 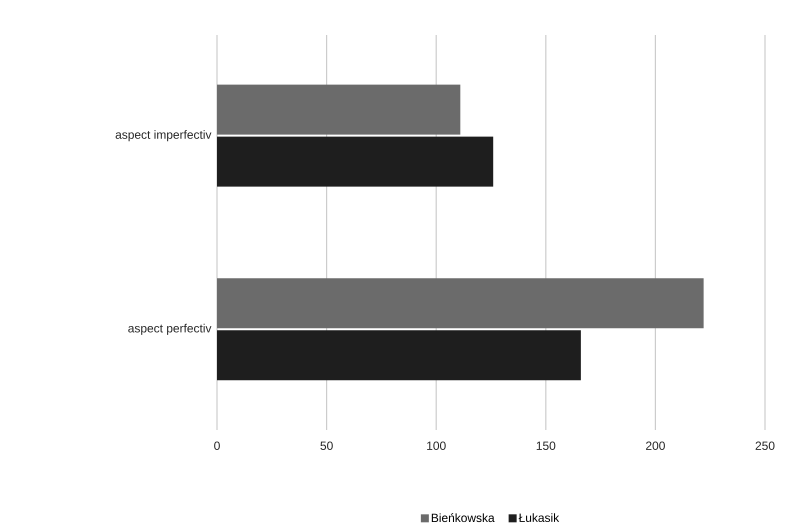 What do you see at coordinates (164, 136) in the screenshot?
I see `y-tick-label: aspect imperfectiv` at bounding box center [164, 136].